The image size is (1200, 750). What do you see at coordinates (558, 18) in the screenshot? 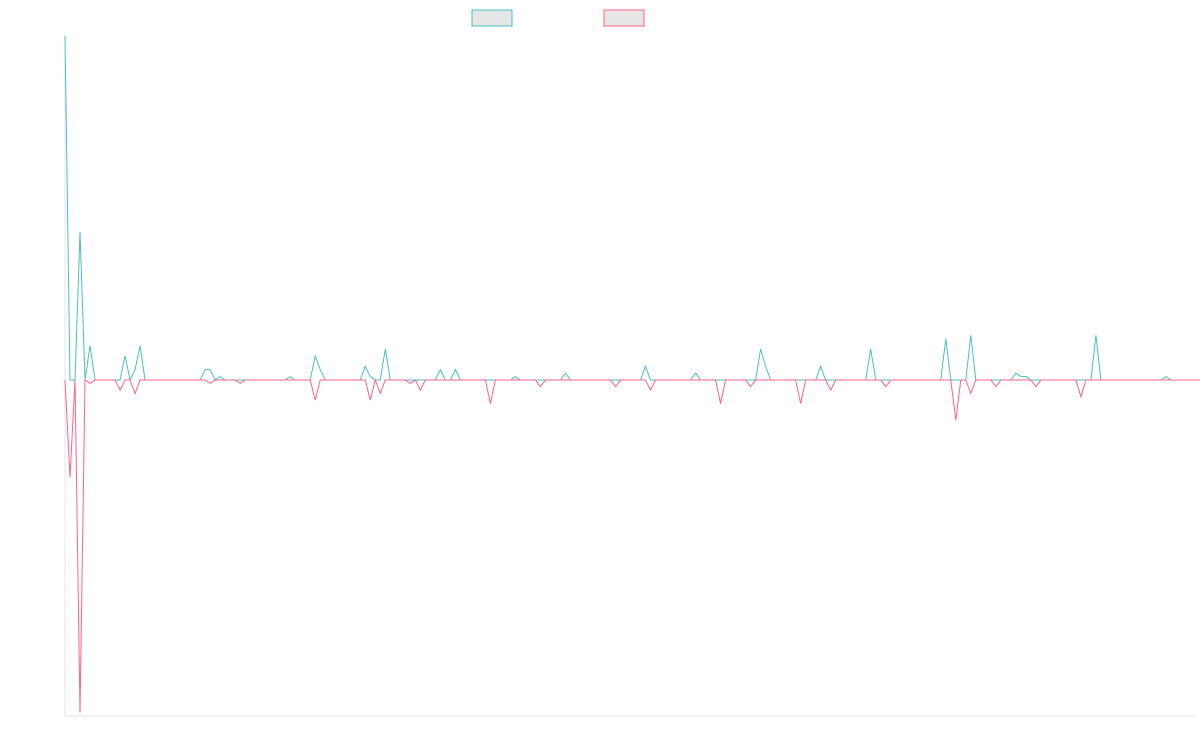
I see `legend` at bounding box center [558, 18].